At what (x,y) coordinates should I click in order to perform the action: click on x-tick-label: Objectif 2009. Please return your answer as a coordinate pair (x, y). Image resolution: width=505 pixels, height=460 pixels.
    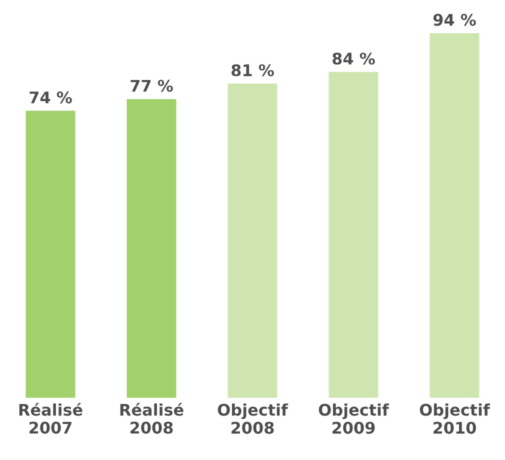
    Looking at the image, I should click on (354, 418).